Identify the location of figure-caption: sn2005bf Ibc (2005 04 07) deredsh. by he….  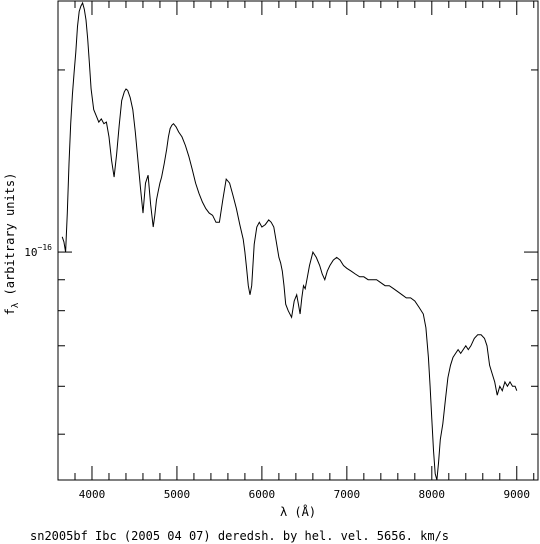
(239, 536).